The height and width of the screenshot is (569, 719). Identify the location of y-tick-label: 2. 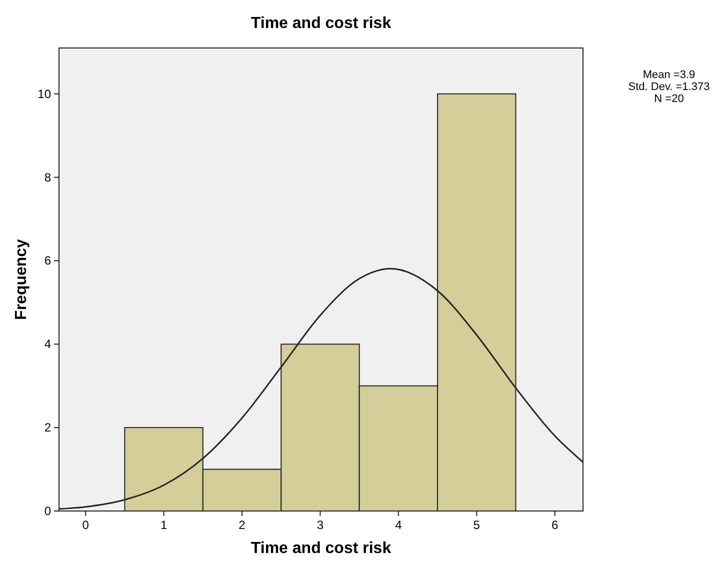
(48, 427).